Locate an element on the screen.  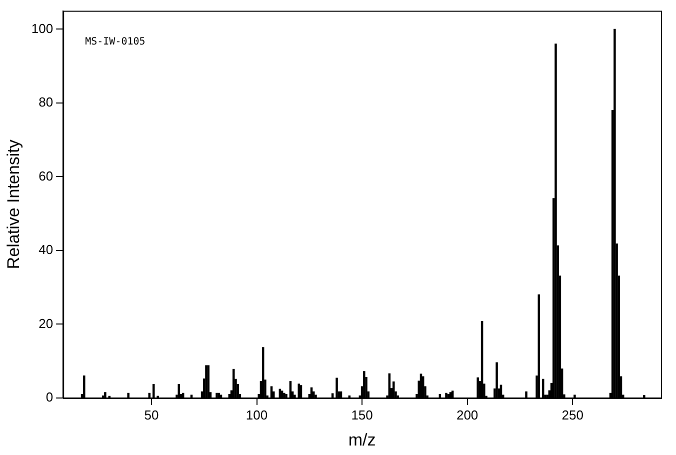
x-tick-label: 200 is located at coordinates (467, 414).